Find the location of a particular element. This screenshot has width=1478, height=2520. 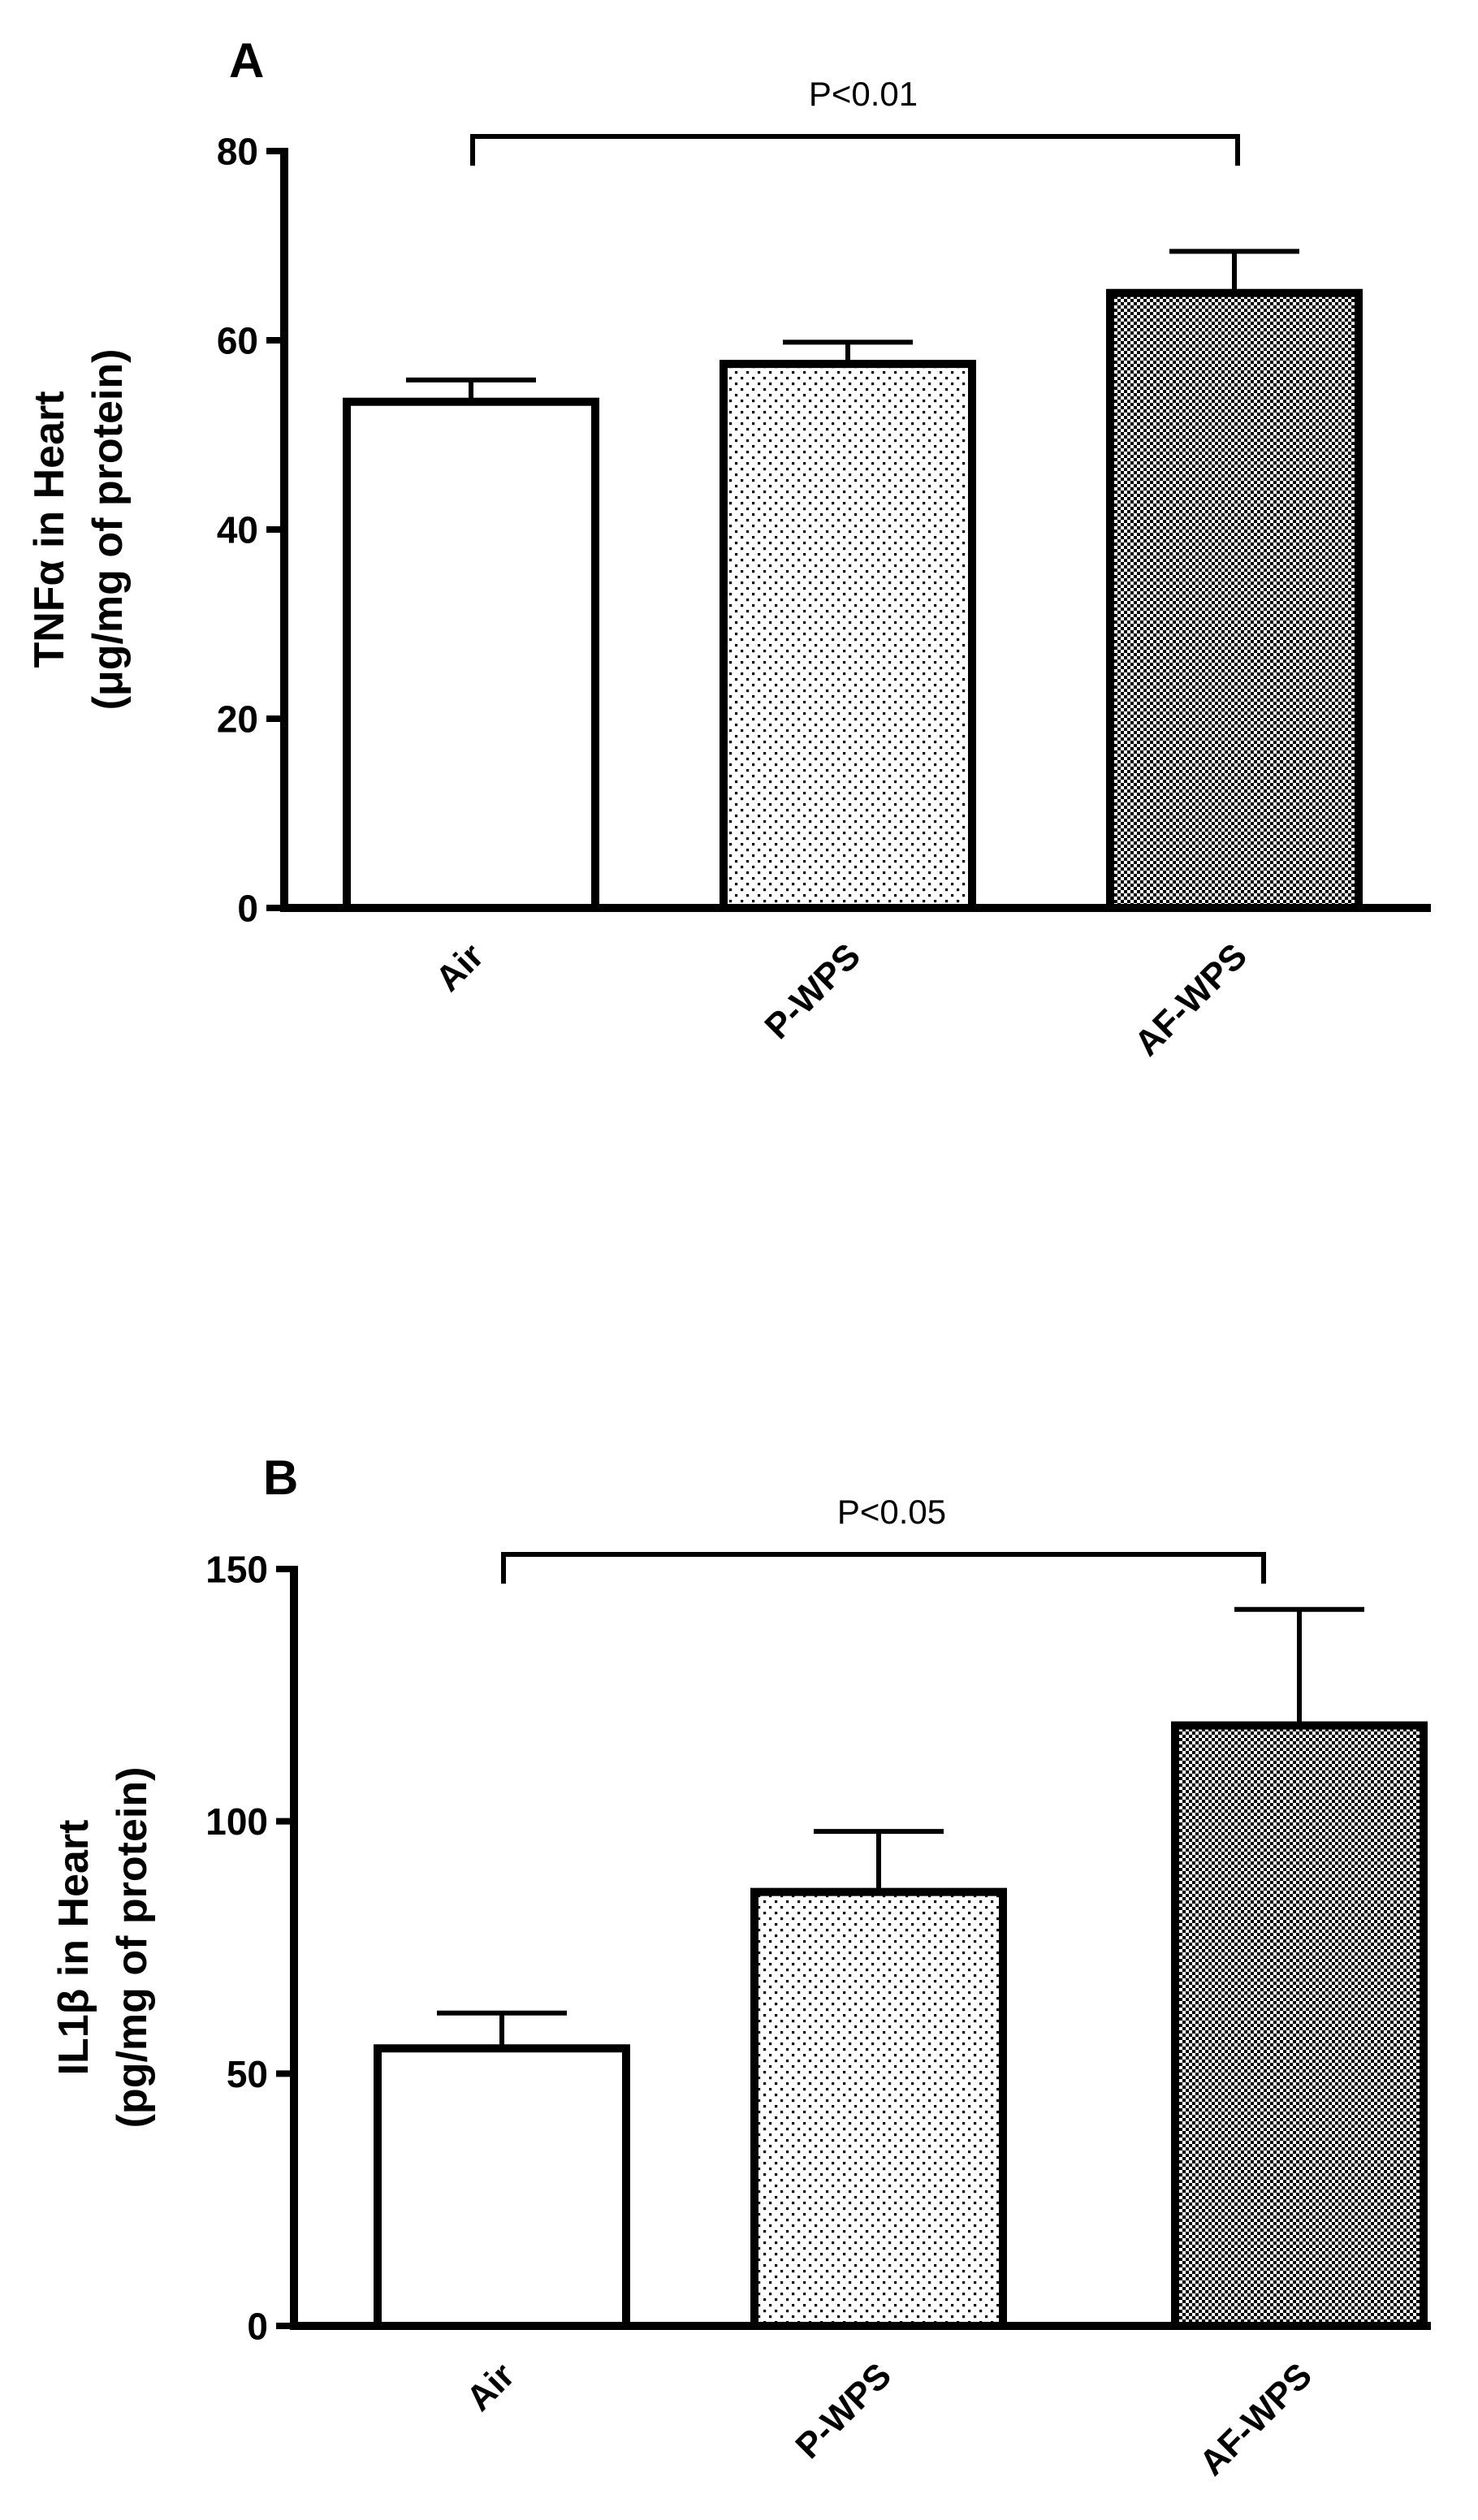

significance-label: P<0.01 is located at coordinates (863, 94).